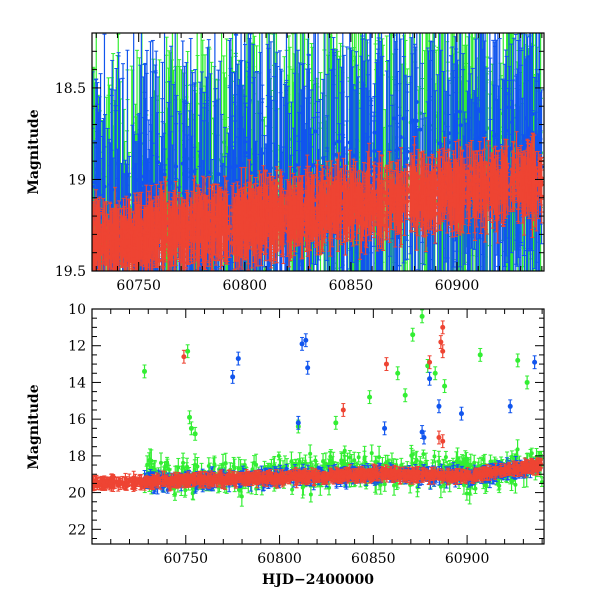  I want to click on bottom-y-axis-label: Magnitude, so click(34, 426).